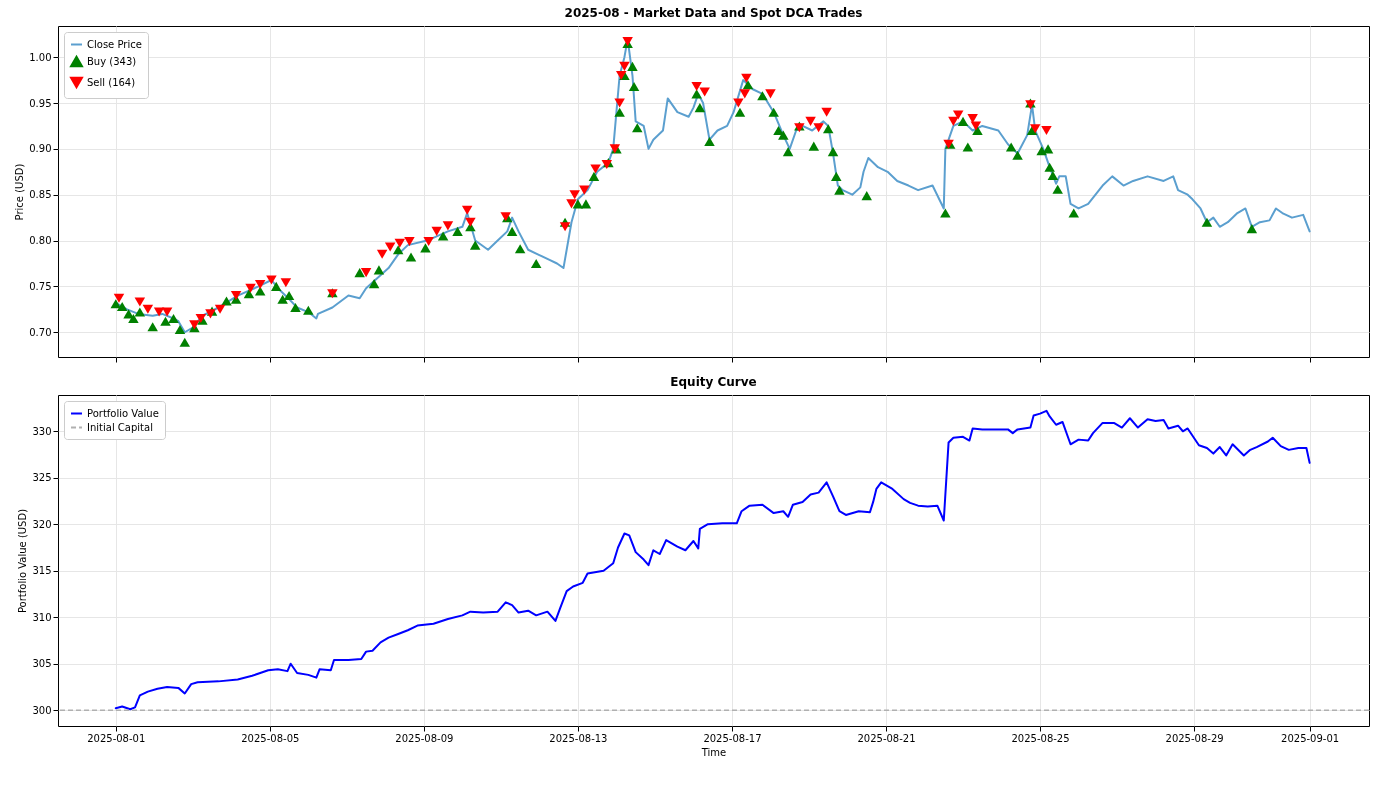  I want to click on legend-label: Portfolio Value, so click(123, 413).